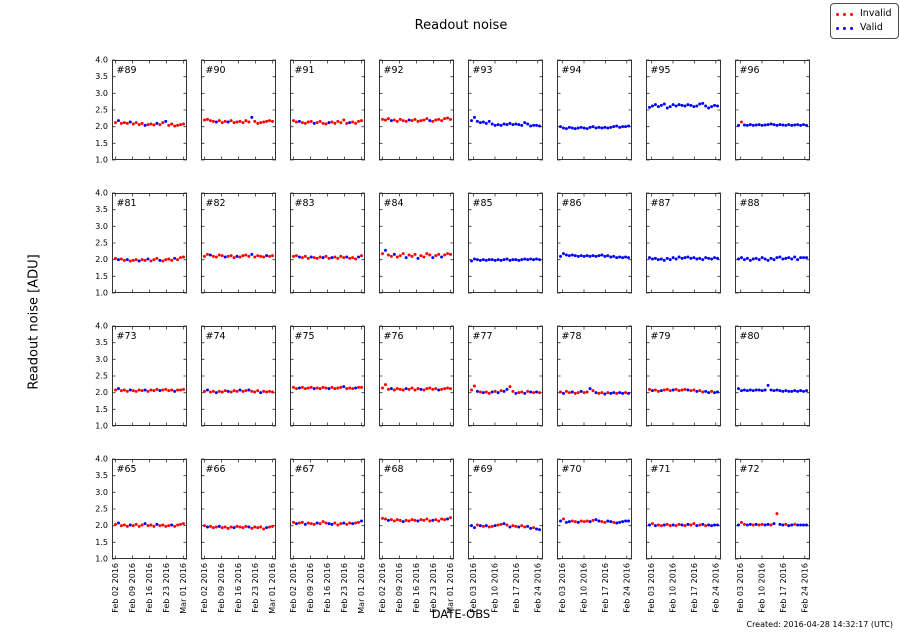  Describe the element at coordinates (461, 614) in the screenshot. I see `x-axis-label: DATE-OBS` at that location.